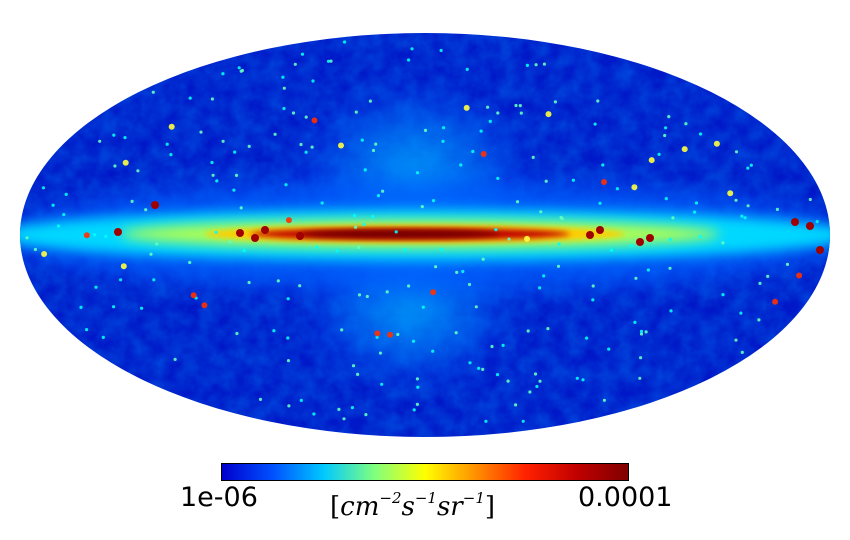  What do you see at coordinates (219, 497) in the screenshot?
I see `colorbar-min-label: 1e-06` at bounding box center [219, 497].